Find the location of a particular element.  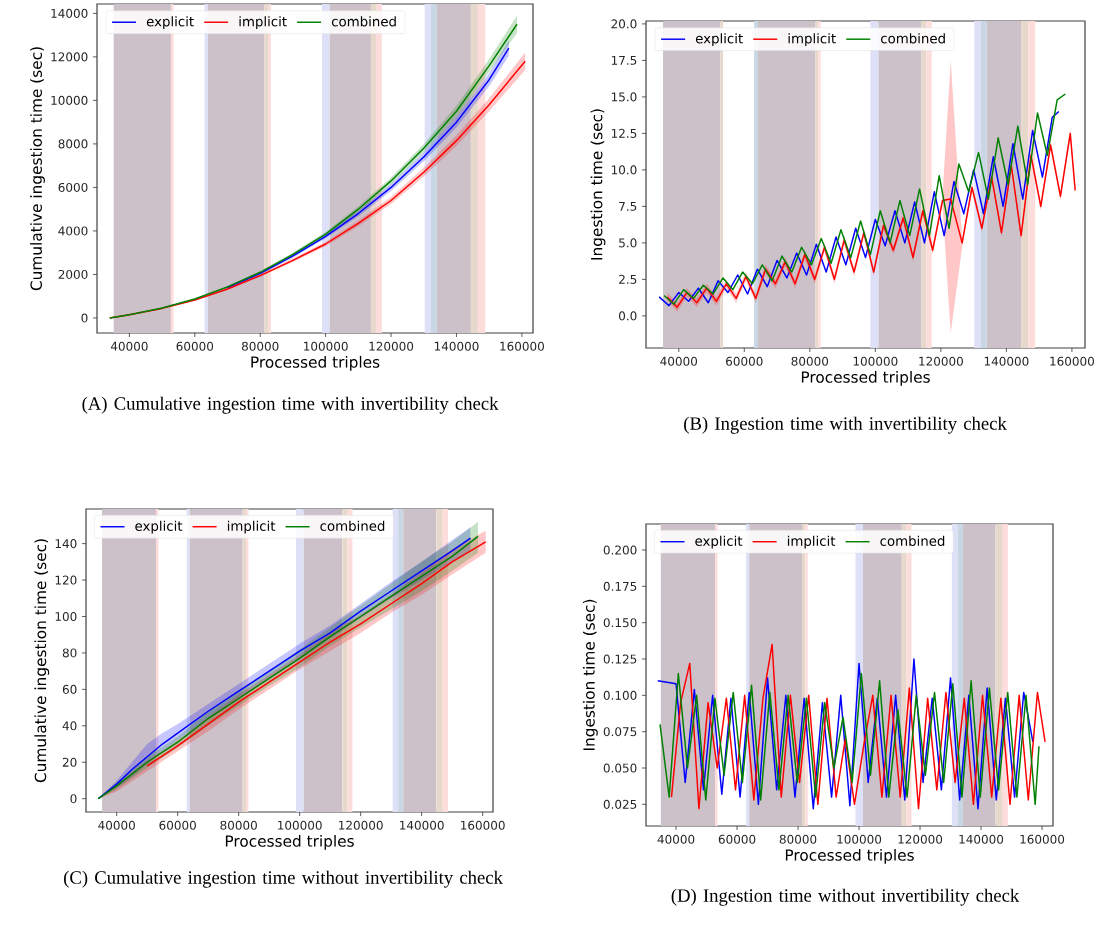

y-tick-label: 0.075 is located at coordinates (620, 732).